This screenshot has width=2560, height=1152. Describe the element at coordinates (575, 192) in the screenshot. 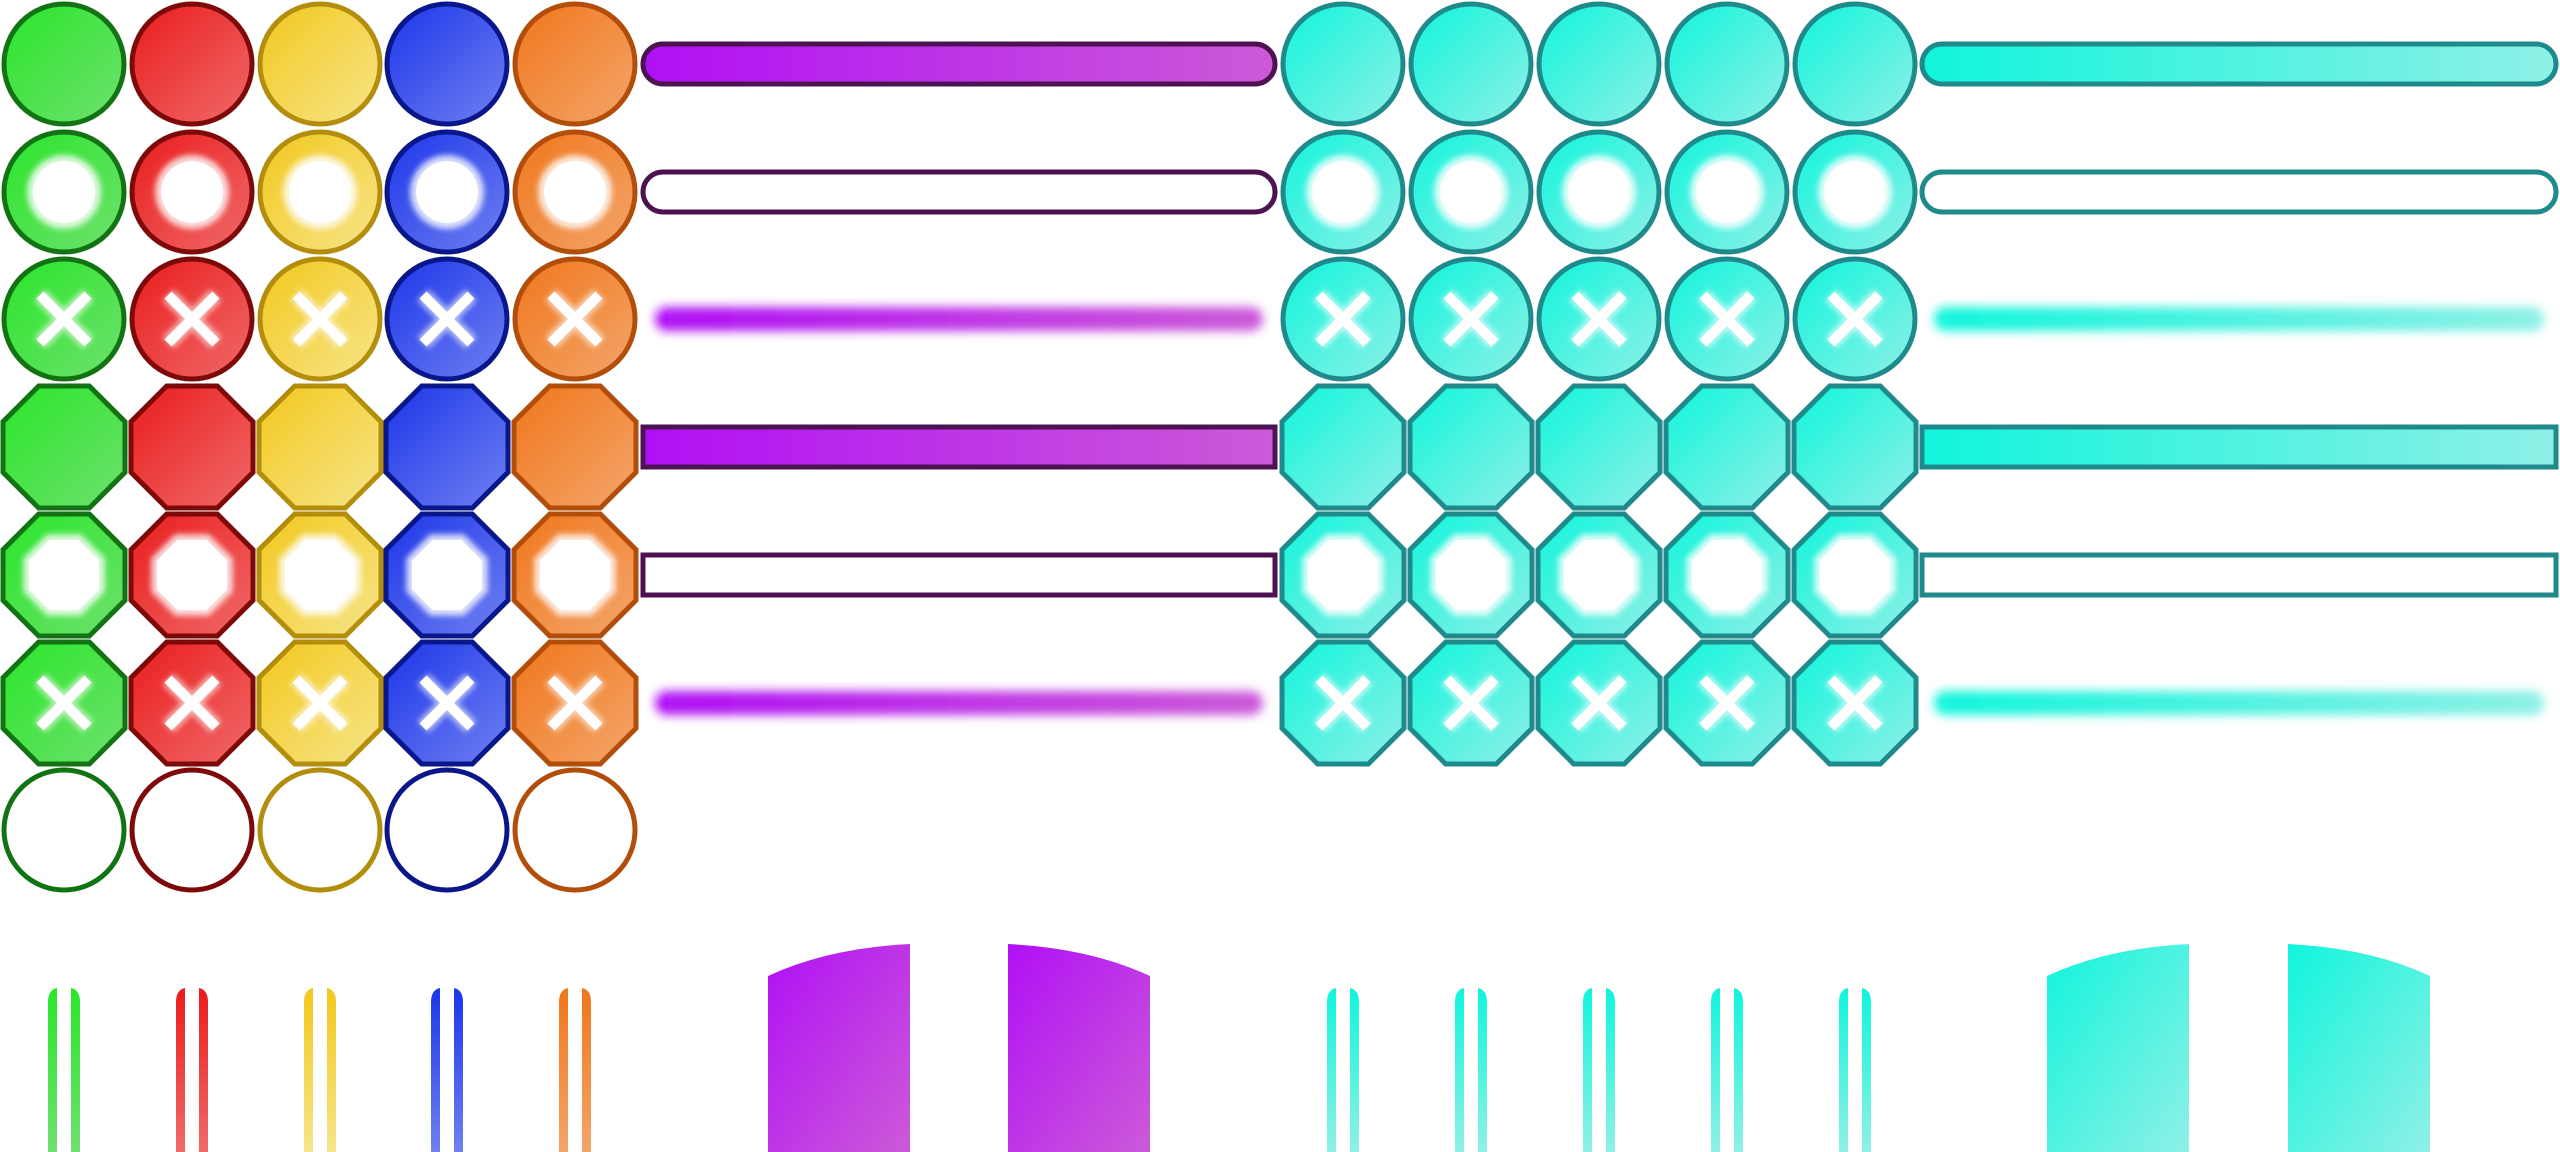

I see `button-circle-ring-orange` at that location.